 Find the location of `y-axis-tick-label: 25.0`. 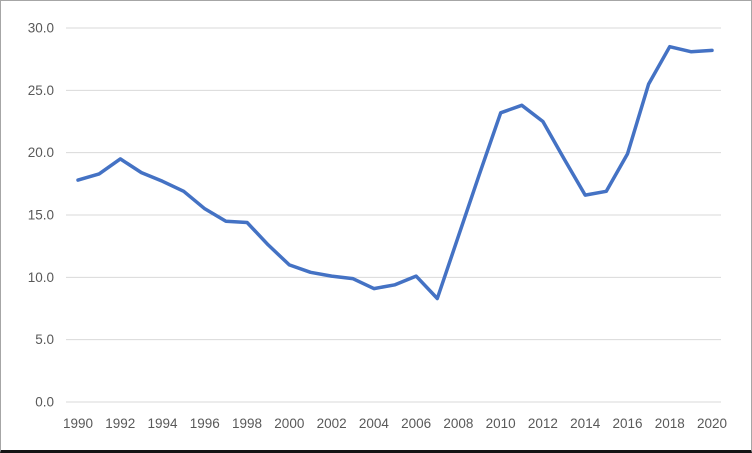

y-axis-tick-label: 25.0 is located at coordinates (41, 90).